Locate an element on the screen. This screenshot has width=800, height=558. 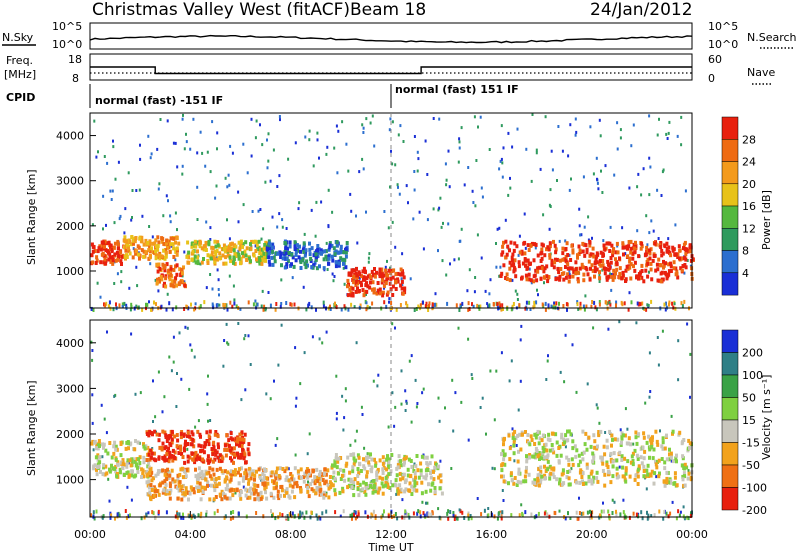
freq-tick-top: 18 is located at coordinates (75, 59).